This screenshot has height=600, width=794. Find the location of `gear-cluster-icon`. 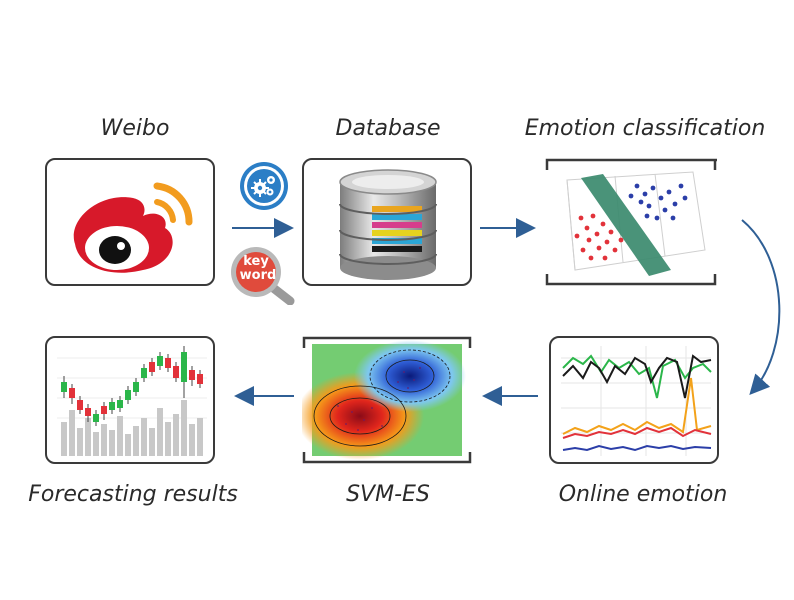

gear-cluster-icon is located at coordinates (264, 186).